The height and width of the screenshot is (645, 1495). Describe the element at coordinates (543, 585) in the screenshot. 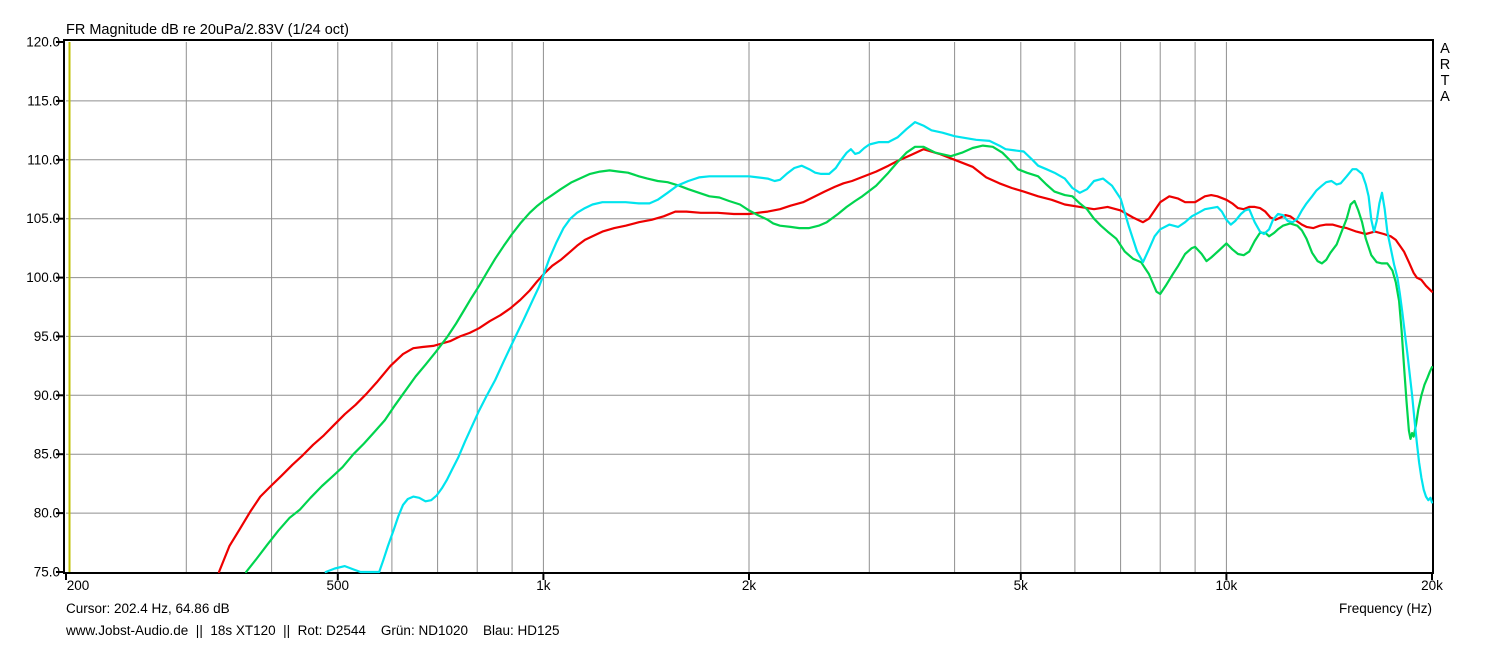

I see `x-axis-tick-label: 1k` at that location.